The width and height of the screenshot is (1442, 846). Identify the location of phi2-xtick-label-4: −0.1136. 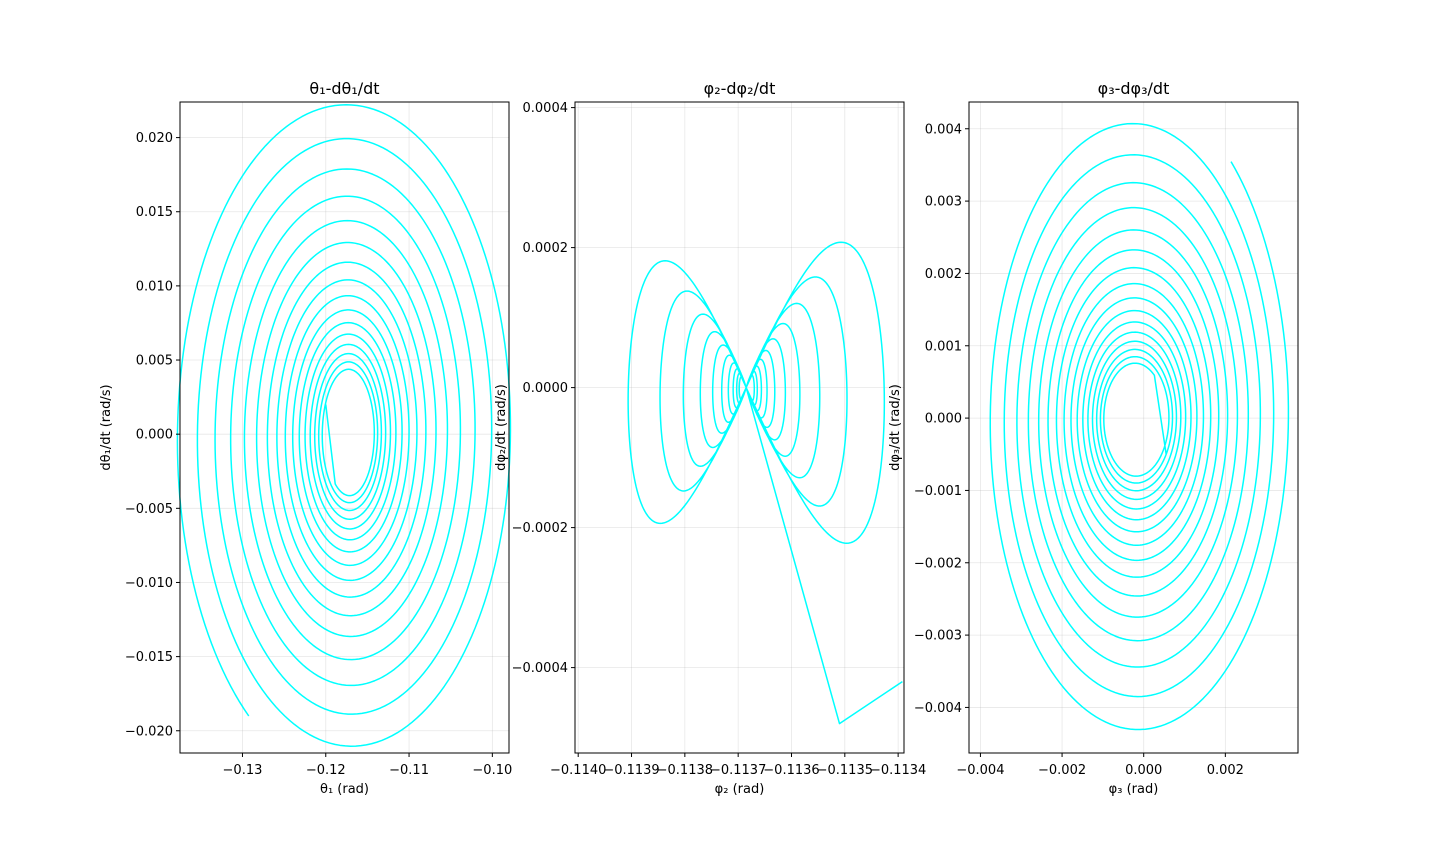
(791, 770).